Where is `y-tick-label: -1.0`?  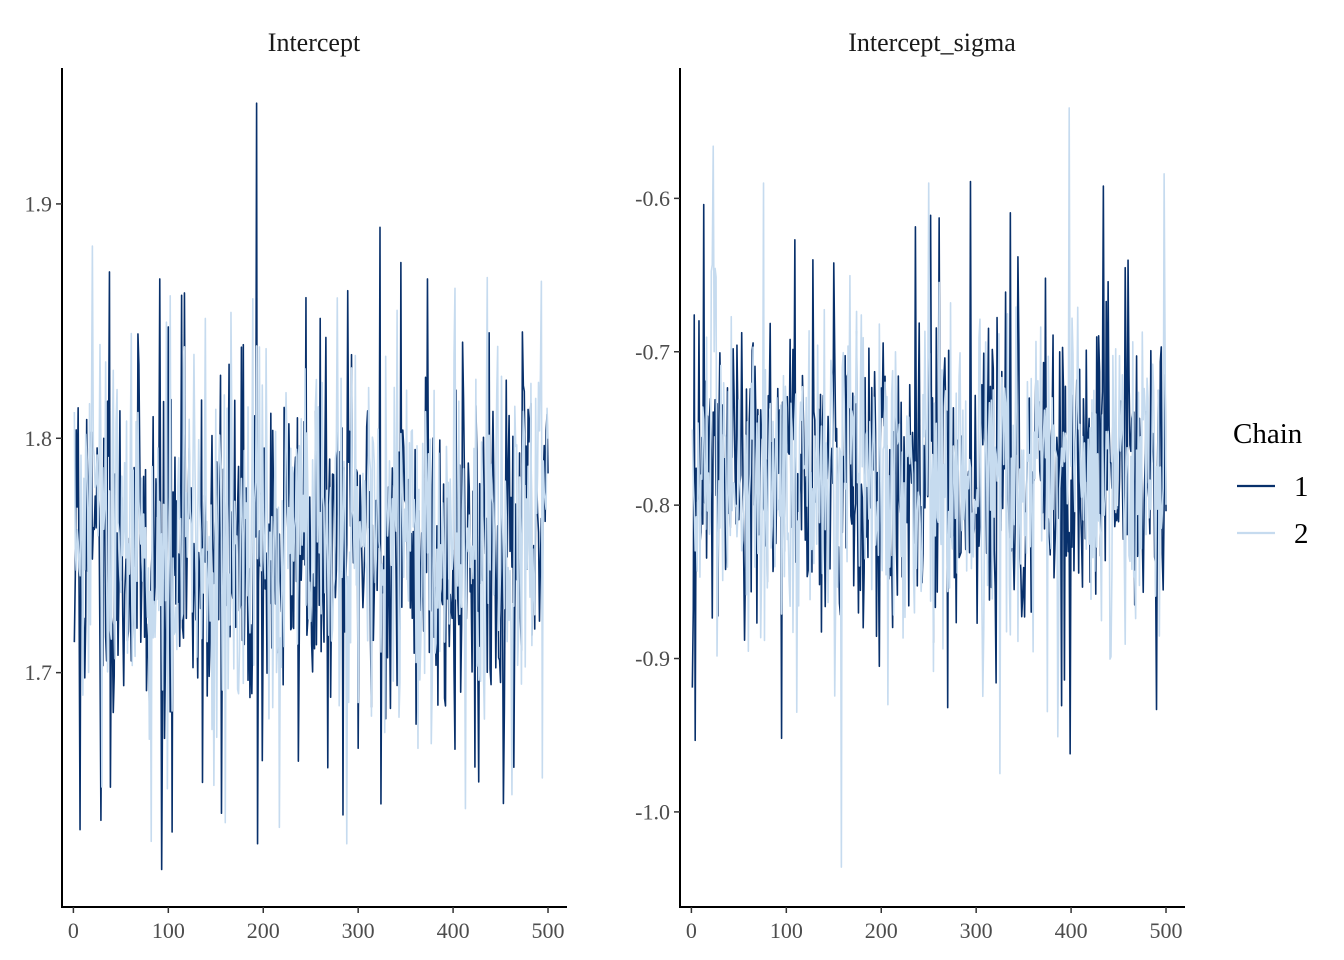
y-tick-label: -1.0 is located at coordinates (652, 811).